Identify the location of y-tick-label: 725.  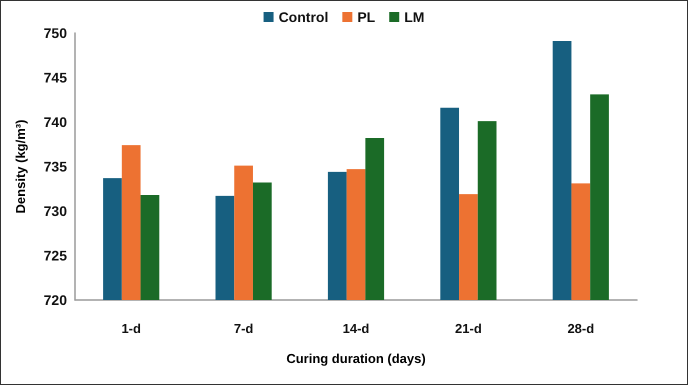
(56, 256).